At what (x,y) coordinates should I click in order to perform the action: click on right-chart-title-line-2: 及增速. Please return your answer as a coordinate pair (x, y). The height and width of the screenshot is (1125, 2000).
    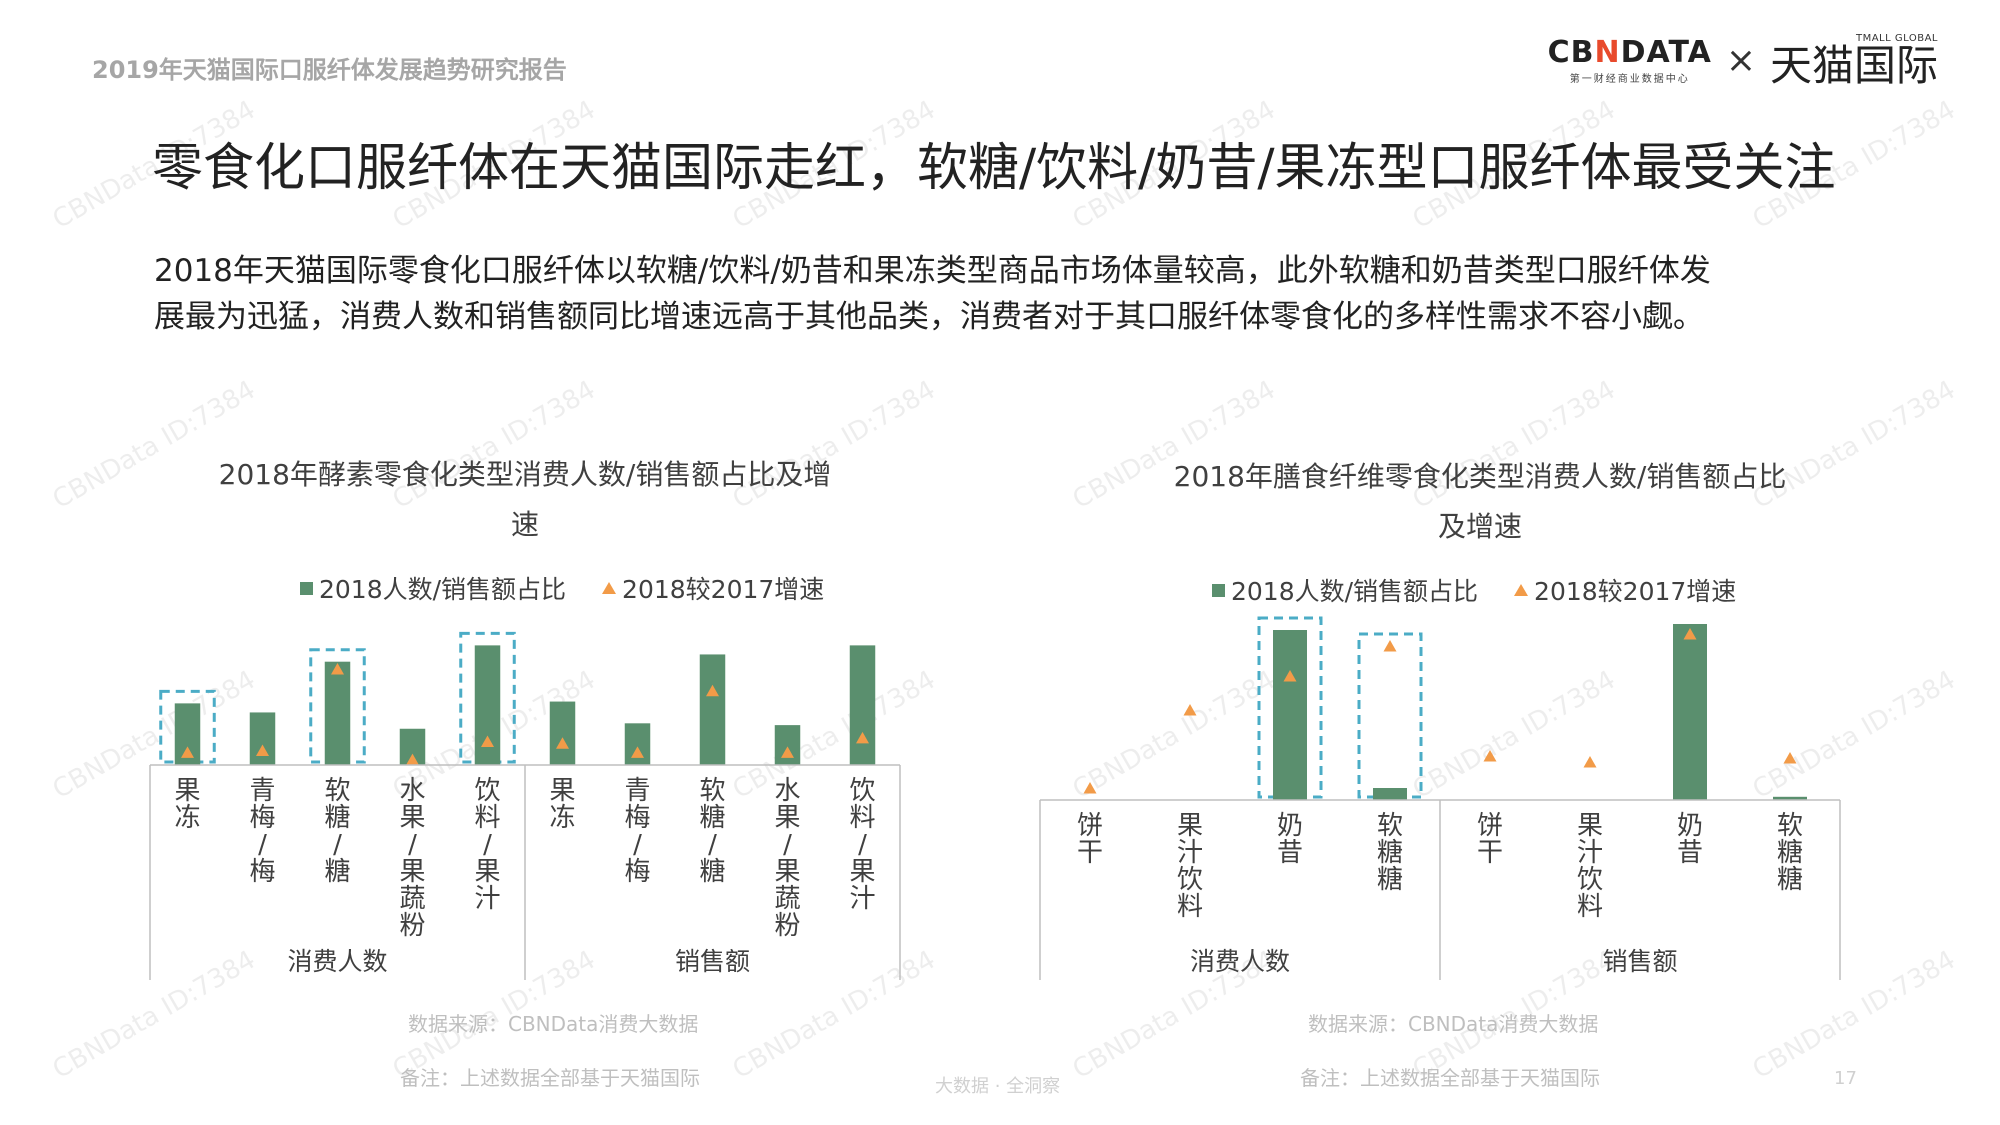
    Looking at the image, I should click on (1479, 526).